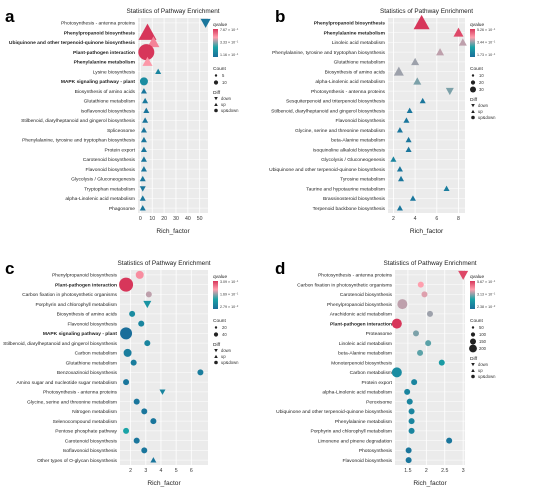 The height and width of the screenshot is (488, 550). I want to click on y-tick-label: Plant-pathogen interaction, so click(104, 53).